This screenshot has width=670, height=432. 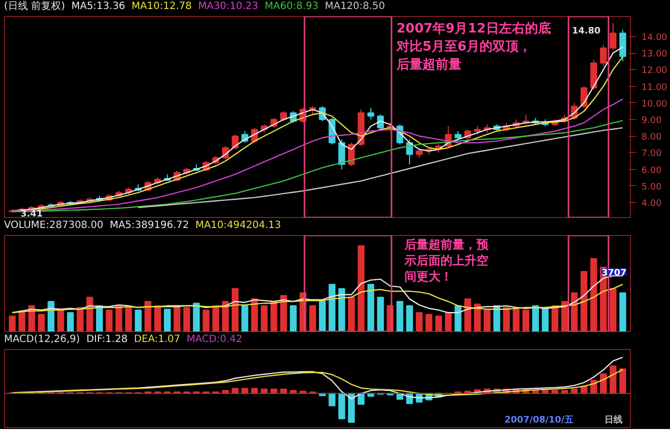 I want to click on annotation: 2007/08/10/五, so click(x=539, y=420).